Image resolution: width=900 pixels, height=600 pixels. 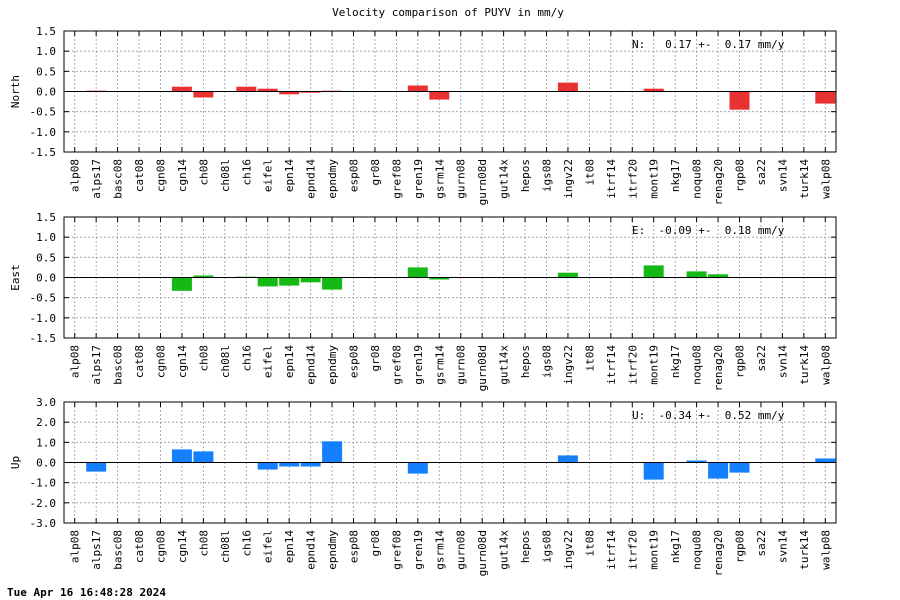 I want to click on north-xtick-label: gurn08, so click(x=461, y=179).